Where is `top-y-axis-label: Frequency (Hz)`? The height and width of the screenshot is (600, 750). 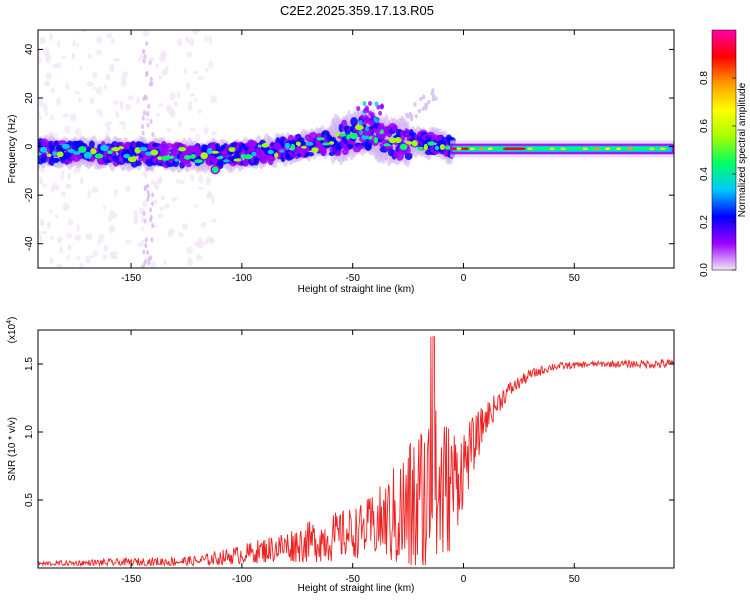 top-y-axis-label: Frequency (Hz) is located at coordinates (12, 149).